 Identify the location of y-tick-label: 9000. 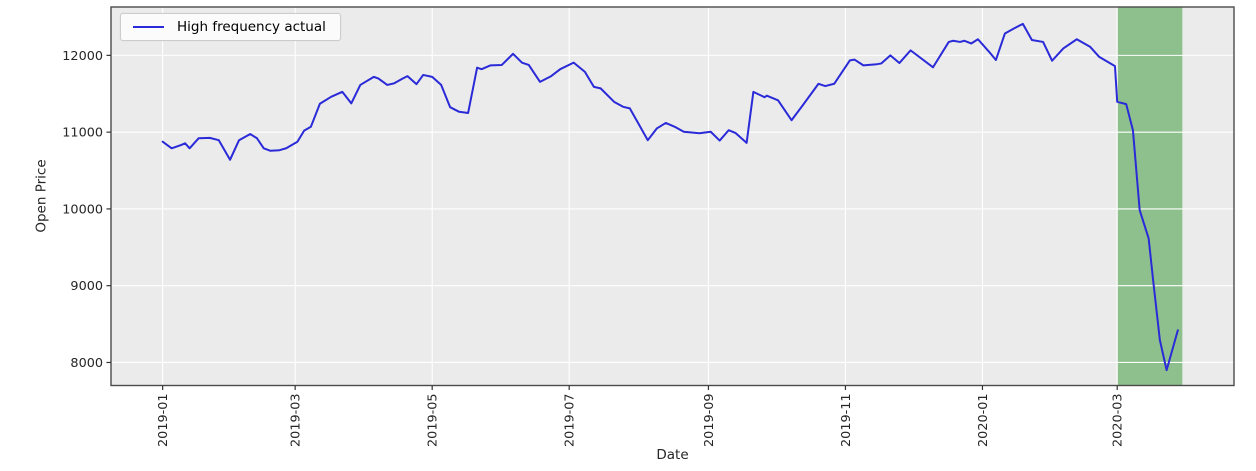
(86, 286).